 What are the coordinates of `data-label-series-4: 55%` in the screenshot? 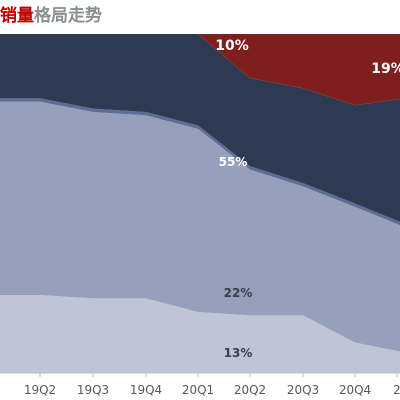 It's located at (233, 162).